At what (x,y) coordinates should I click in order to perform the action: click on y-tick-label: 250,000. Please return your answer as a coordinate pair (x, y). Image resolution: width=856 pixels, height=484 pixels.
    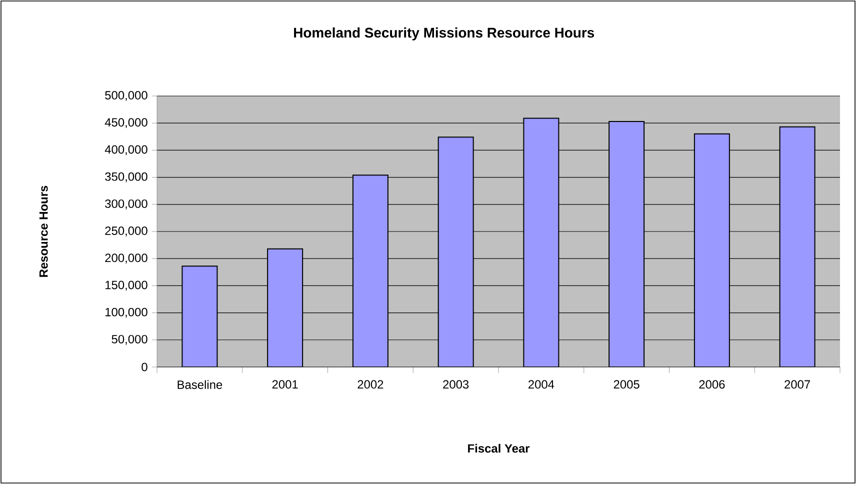
    Looking at the image, I should click on (126, 231).